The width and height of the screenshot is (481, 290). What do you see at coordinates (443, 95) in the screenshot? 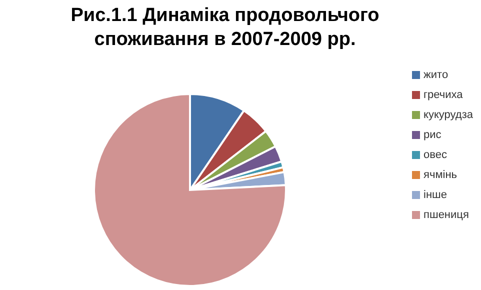
I see `legend-label: гречиха` at bounding box center [443, 95].